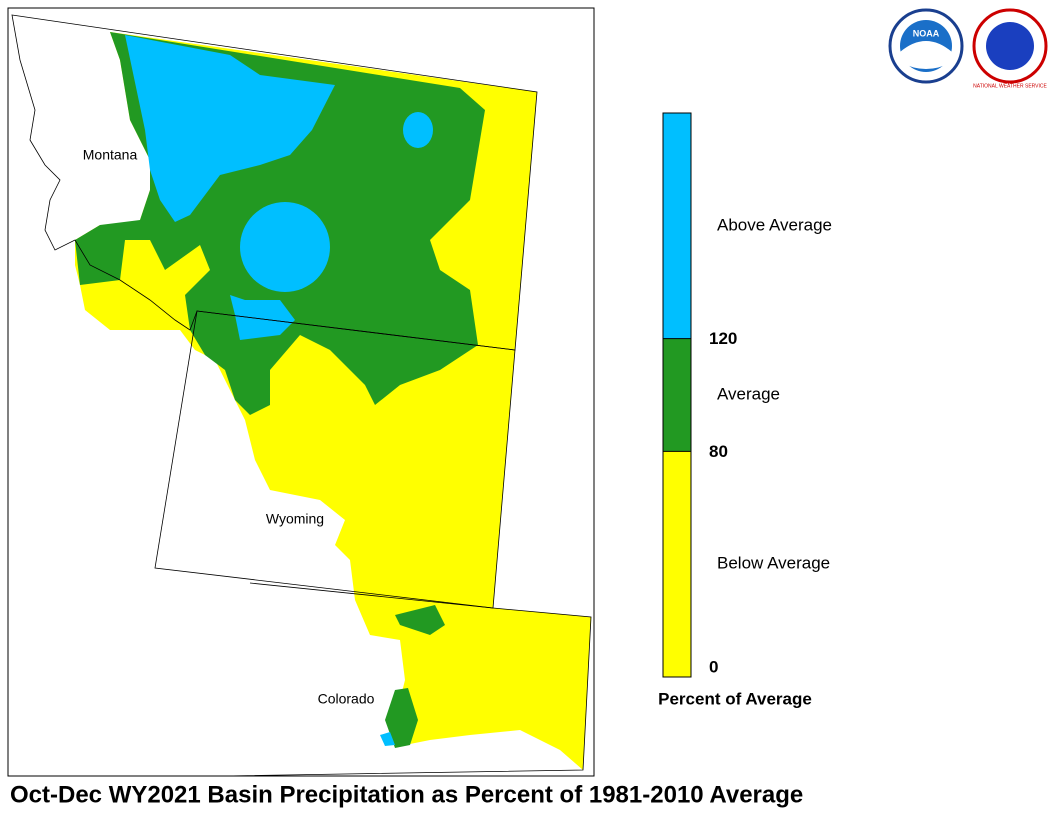 The image size is (1054, 822). I want to click on noaa-bird, so click(926, 55).